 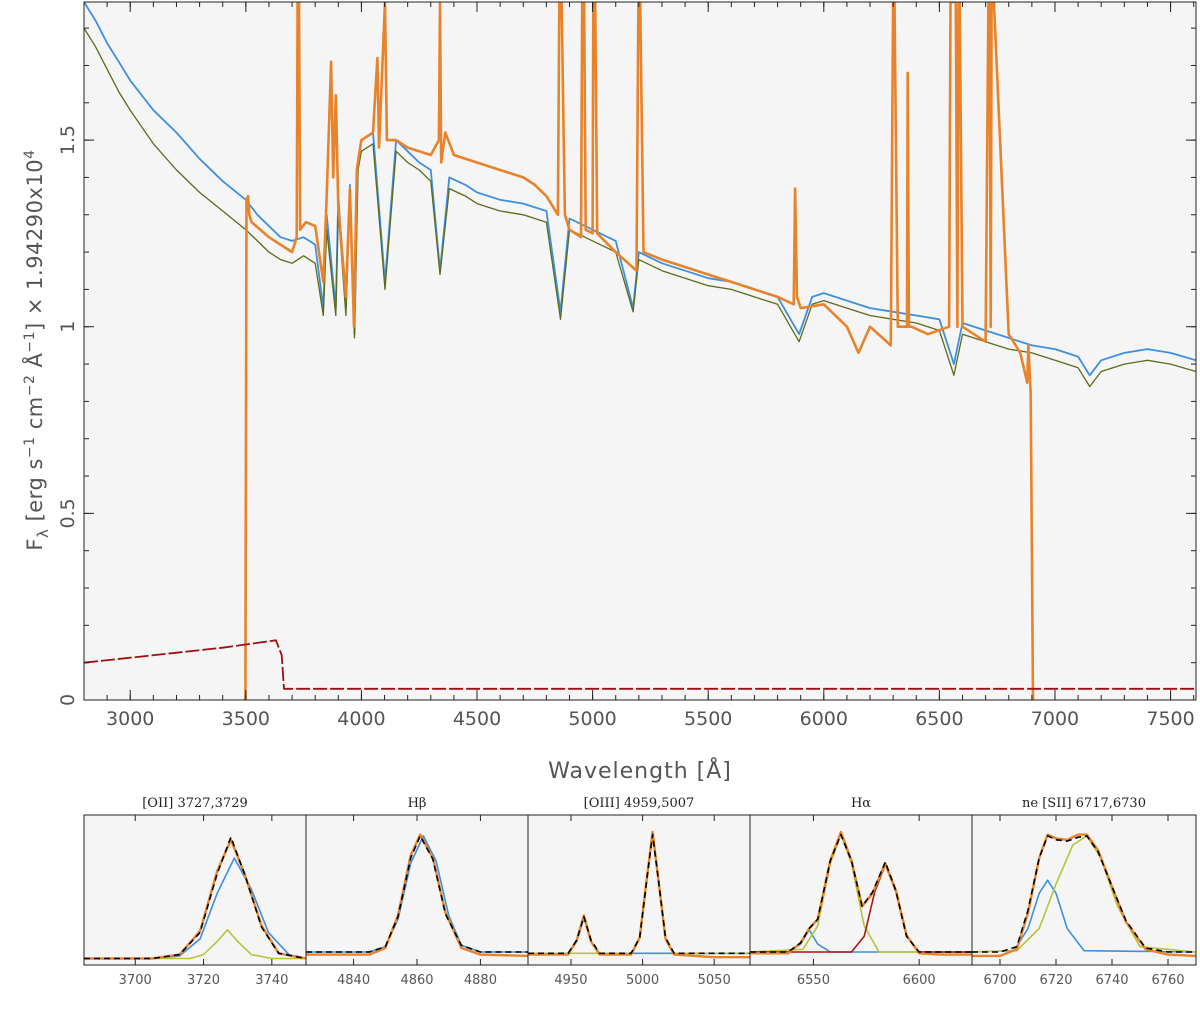 What do you see at coordinates (1084, 803) in the screenshot?
I see `panel-title: ne [SII] 6717,6730` at bounding box center [1084, 803].